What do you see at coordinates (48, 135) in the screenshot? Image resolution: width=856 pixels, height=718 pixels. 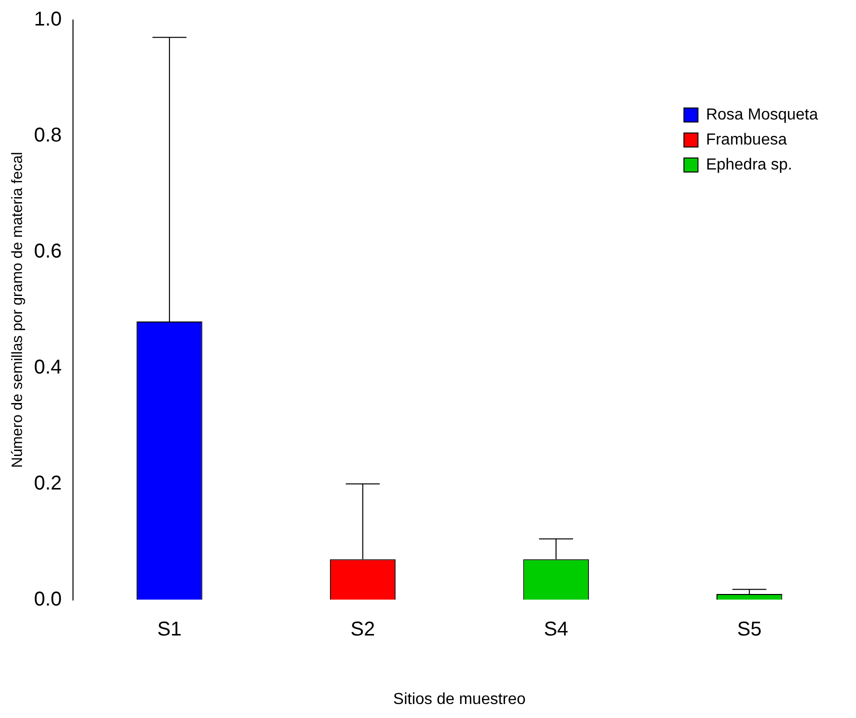 I see `y-tick-label: 0.8` at bounding box center [48, 135].